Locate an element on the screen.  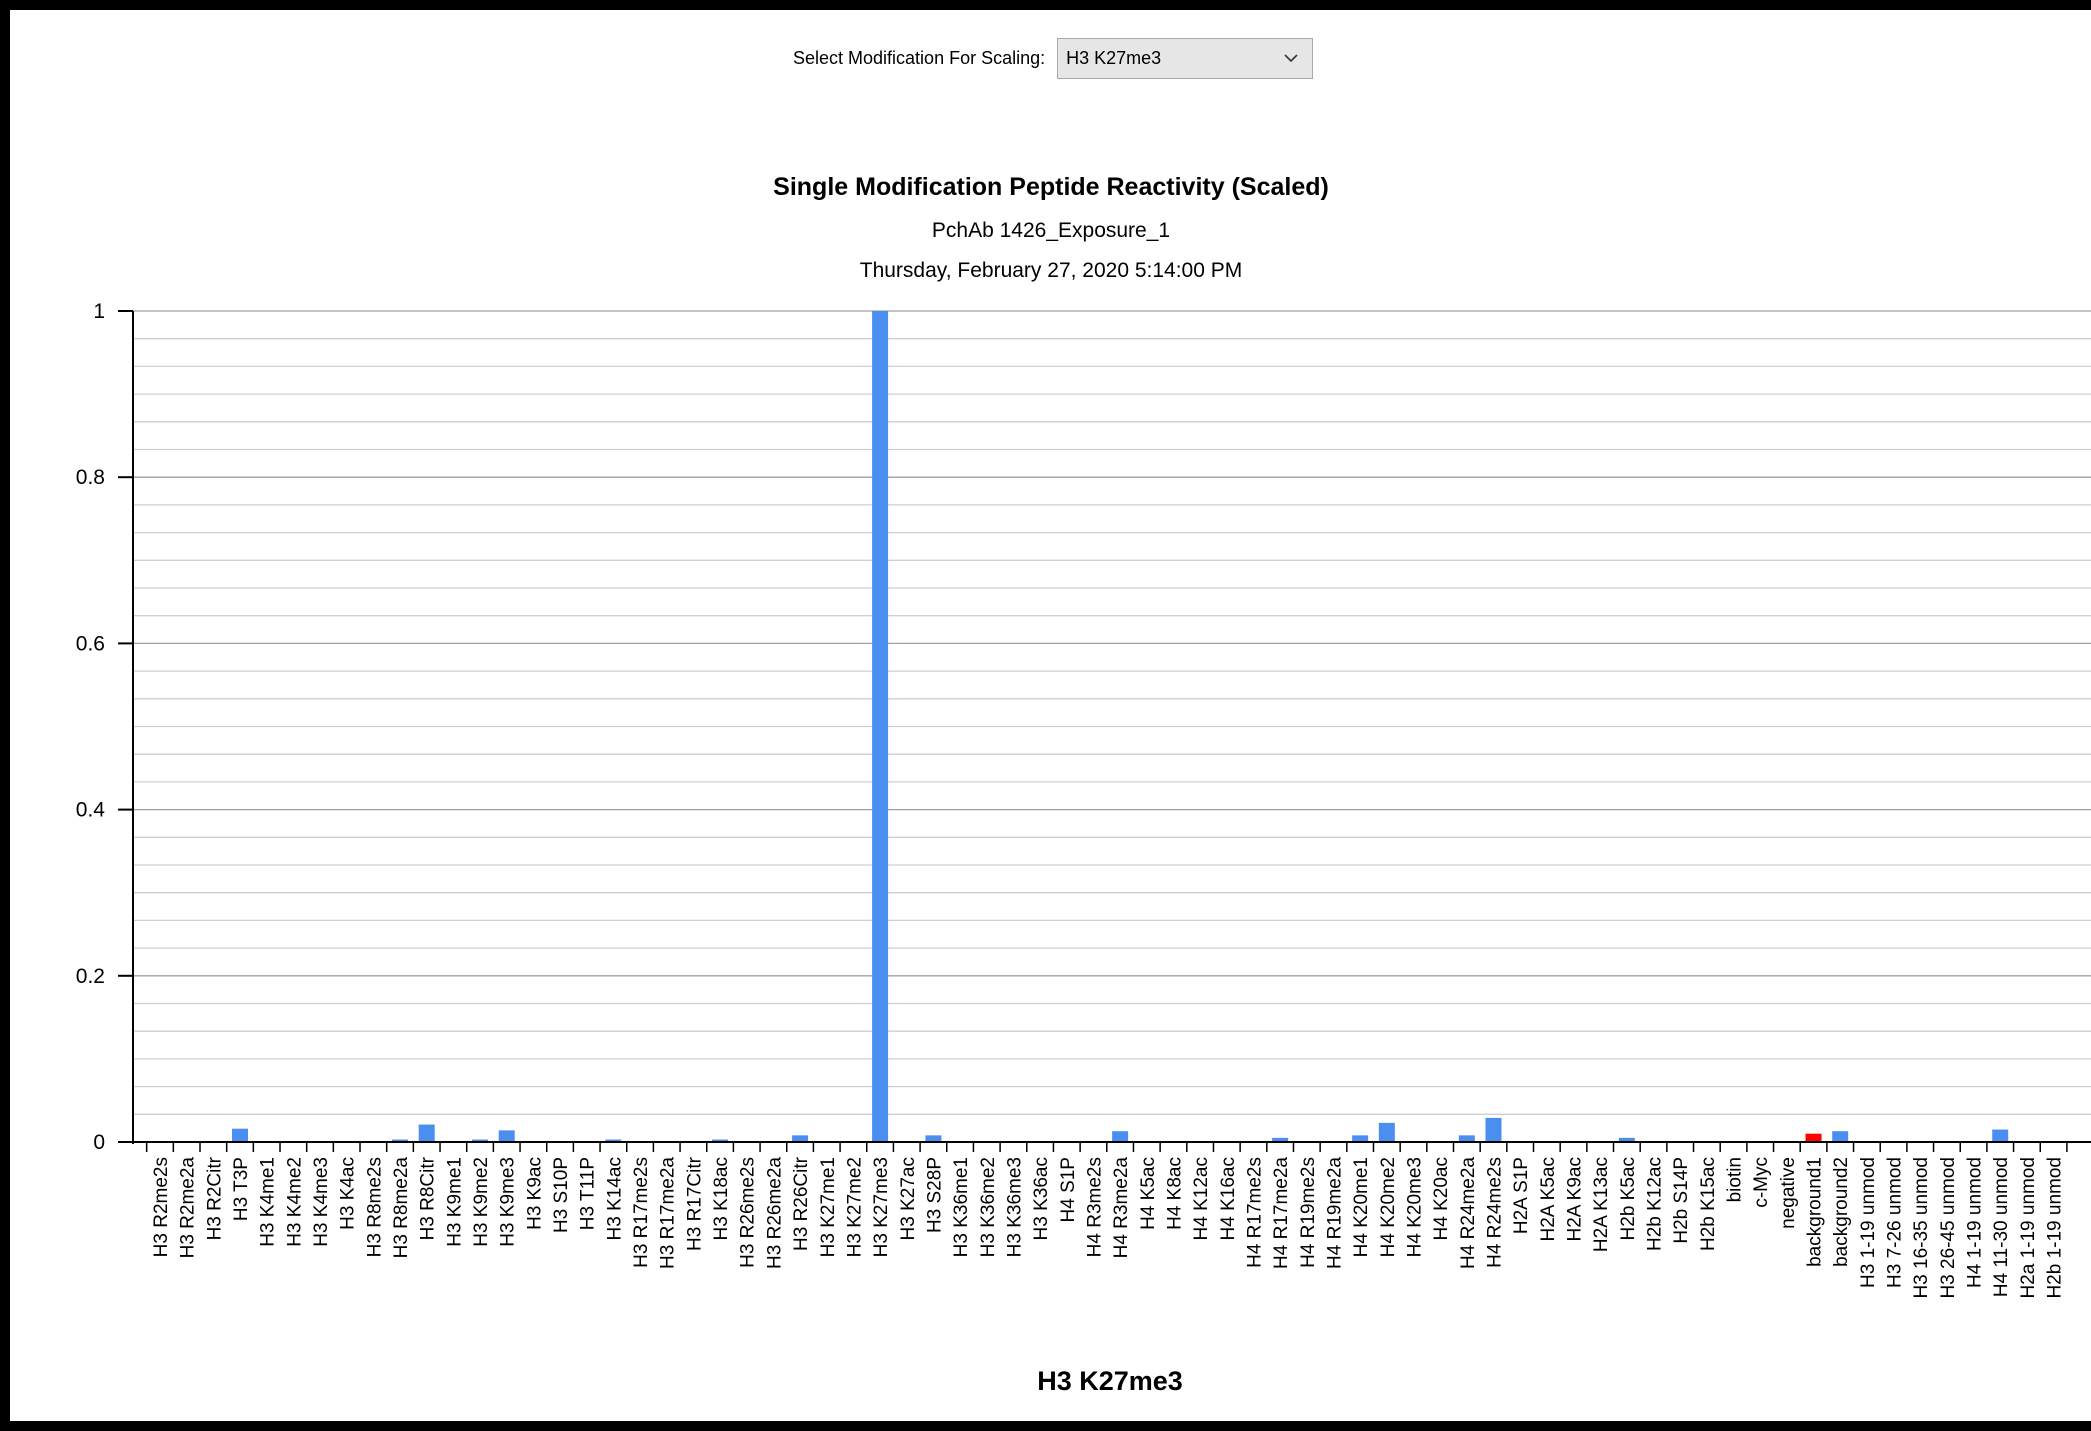
x-tick-label: H4 K20me1 is located at coordinates (1361, 1207).